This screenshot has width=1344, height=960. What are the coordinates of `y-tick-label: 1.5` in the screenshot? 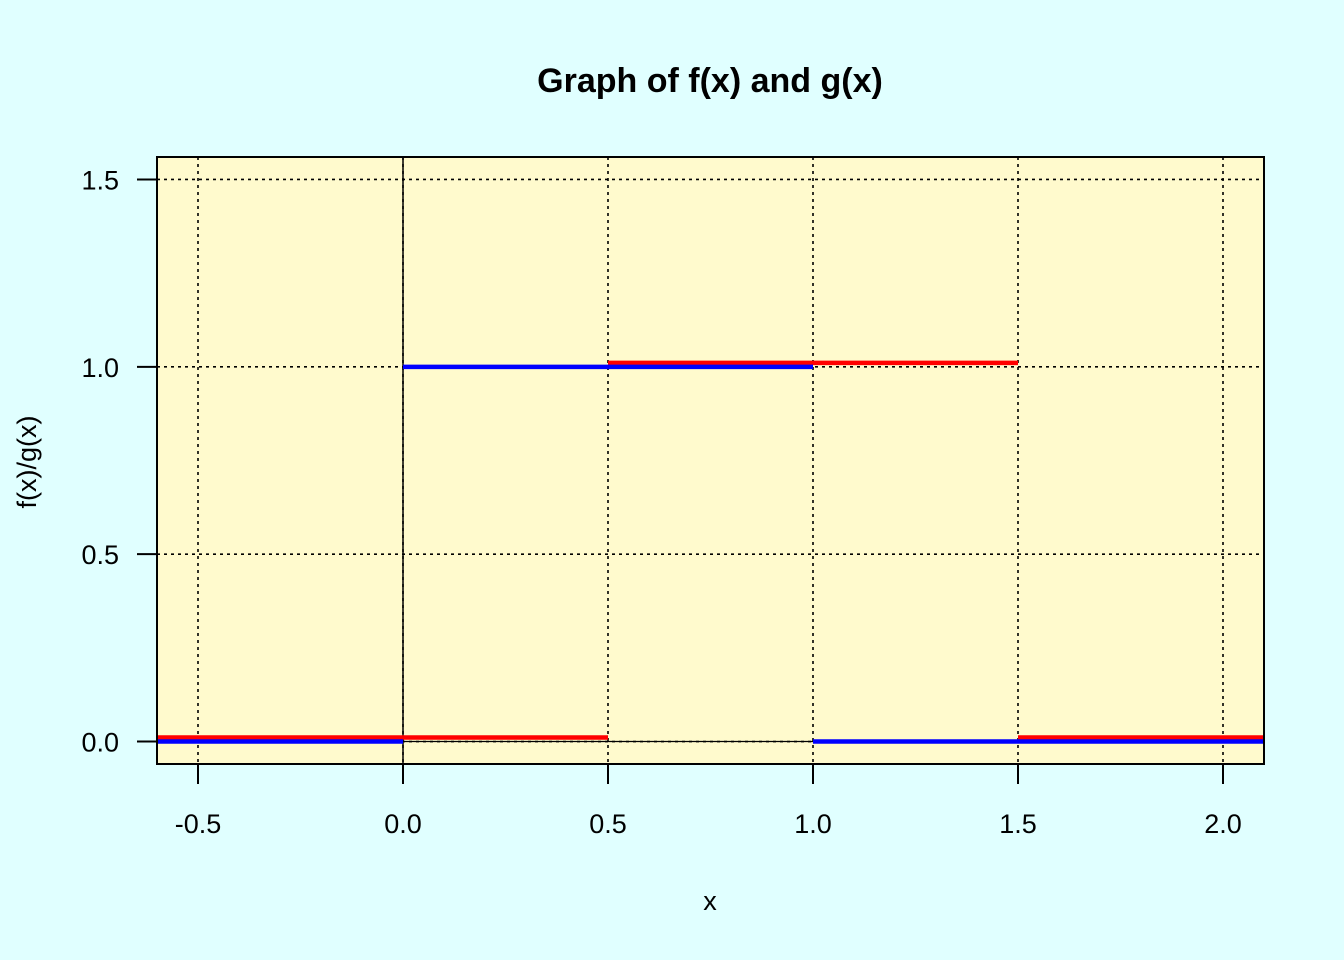 It's located at (100, 180).